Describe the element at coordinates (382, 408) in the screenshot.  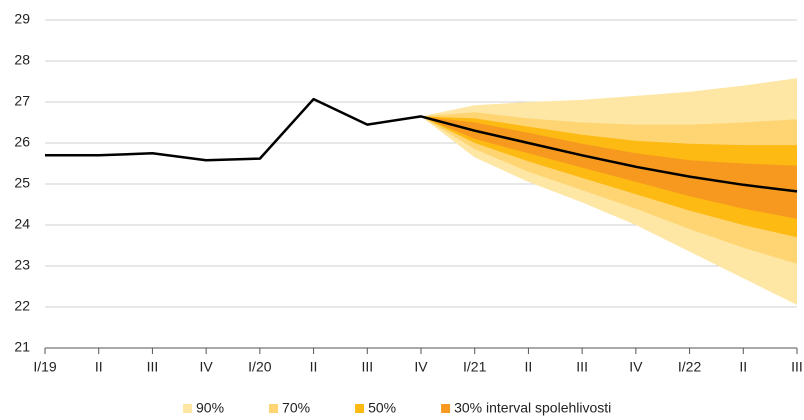
I see `legend-label: 50%` at that location.